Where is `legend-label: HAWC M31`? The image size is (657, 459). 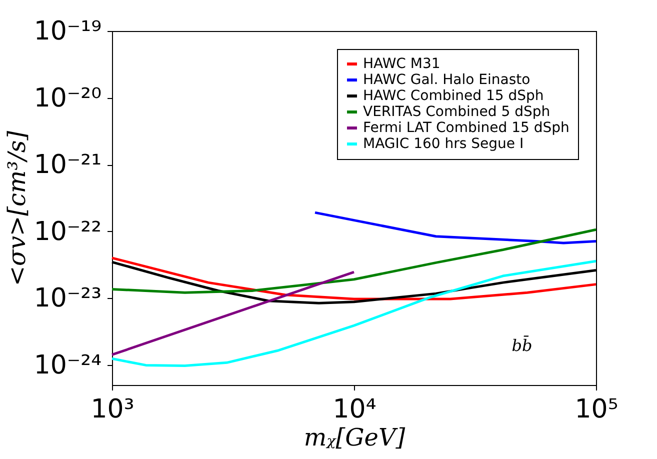 legend-label: HAWC M31 is located at coordinates (401, 64).